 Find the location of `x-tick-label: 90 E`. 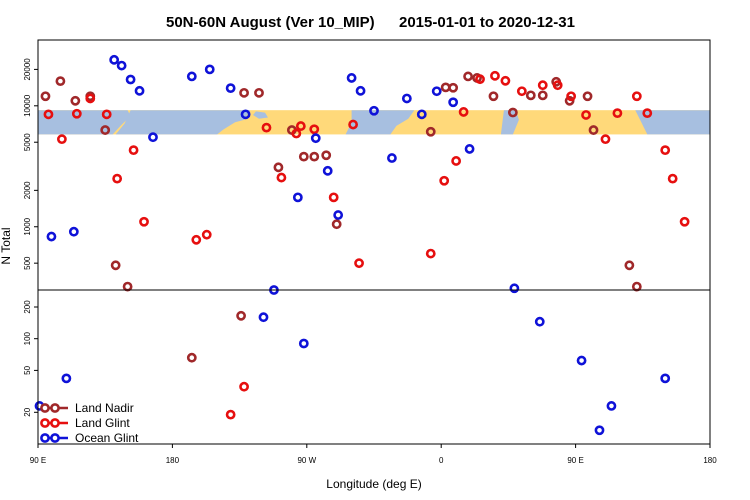

x-tick-label: 90 E is located at coordinates (38, 460).